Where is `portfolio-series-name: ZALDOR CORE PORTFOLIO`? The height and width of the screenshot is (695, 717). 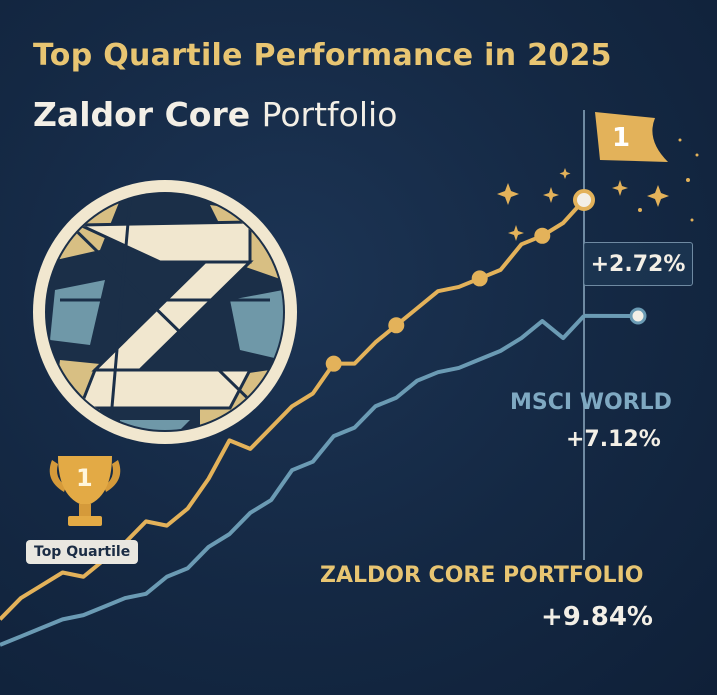
portfolio-series-name: ZALDOR CORE PORTFOLIO is located at coordinates (482, 575).